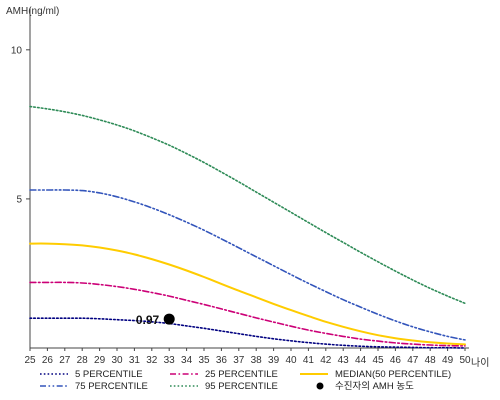  Describe the element at coordinates (83, 360) in the screenshot. I see `x-tick-label: 28` at that location.